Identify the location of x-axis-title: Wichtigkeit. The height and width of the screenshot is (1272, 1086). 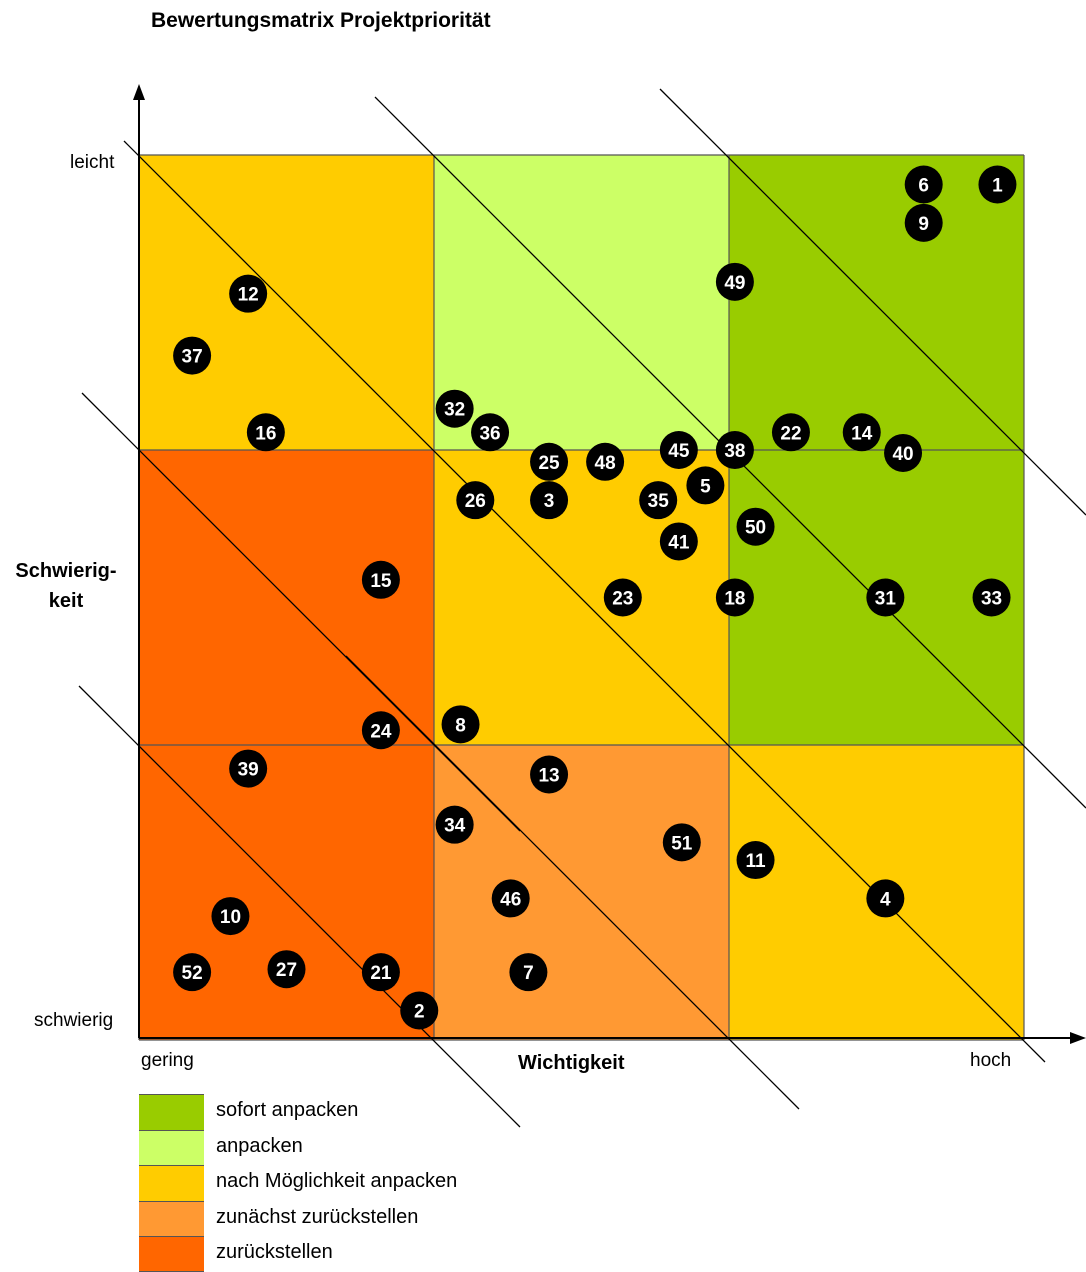
(571, 1063).